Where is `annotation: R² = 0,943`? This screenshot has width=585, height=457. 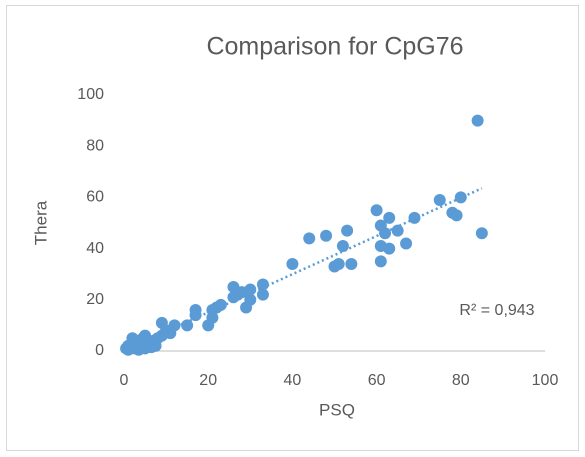 annotation: R² = 0,943 is located at coordinates (496, 310).